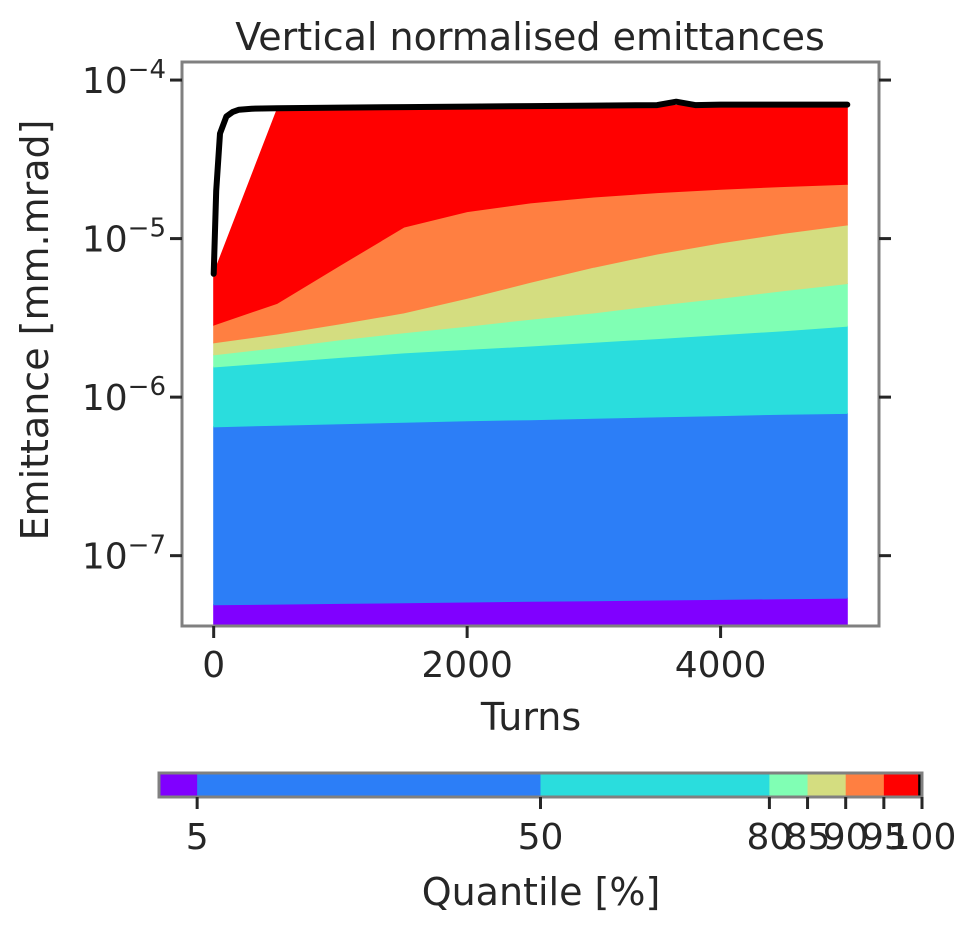 The width and height of the screenshot is (978, 928). I want to click on x-axis-label: Turns, so click(530, 717).